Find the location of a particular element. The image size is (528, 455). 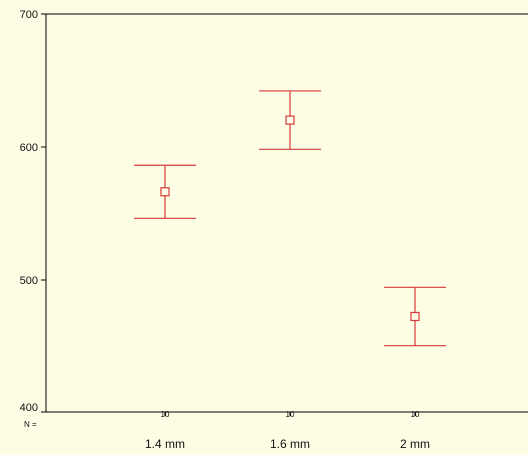

category-label-3: 2 mm is located at coordinates (415, 444).